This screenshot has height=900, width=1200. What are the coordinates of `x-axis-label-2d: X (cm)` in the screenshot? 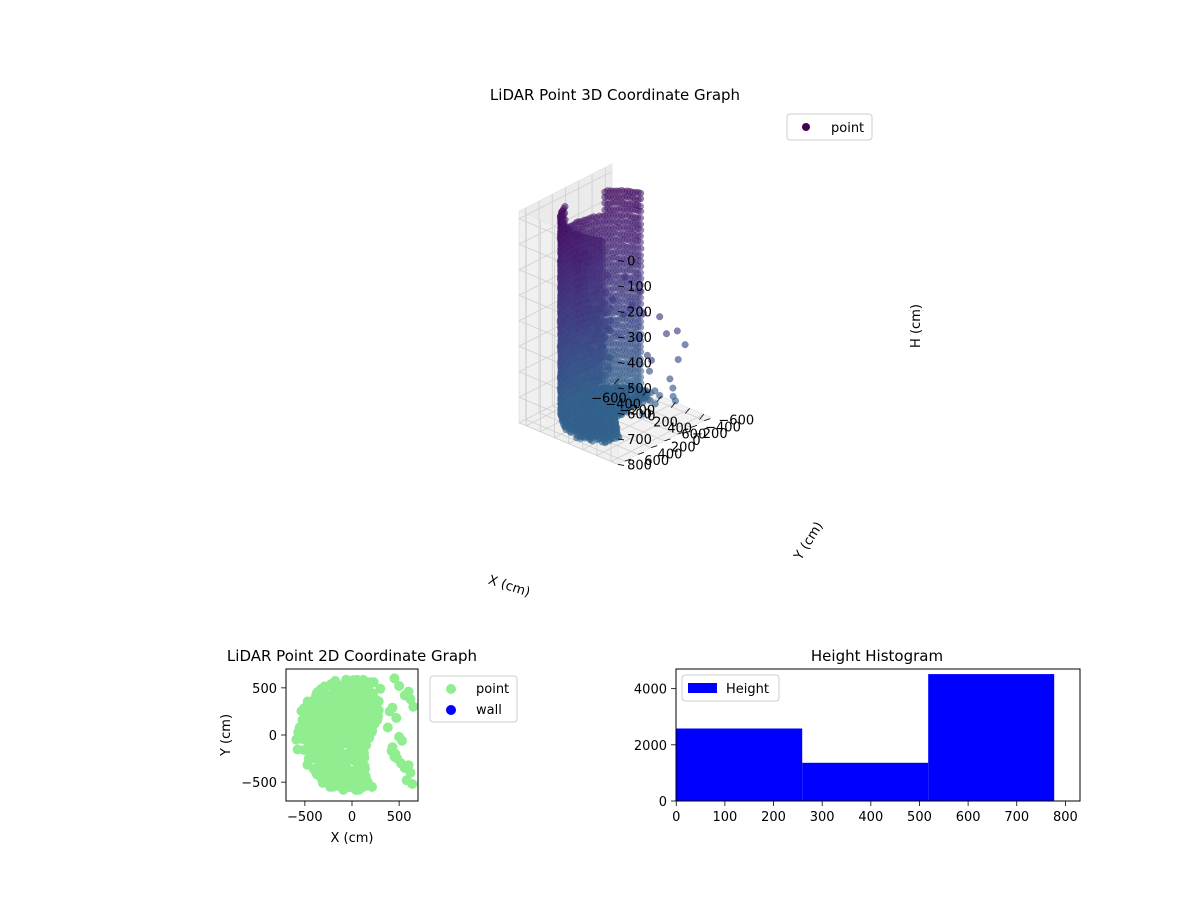 It's located at (352, 838).